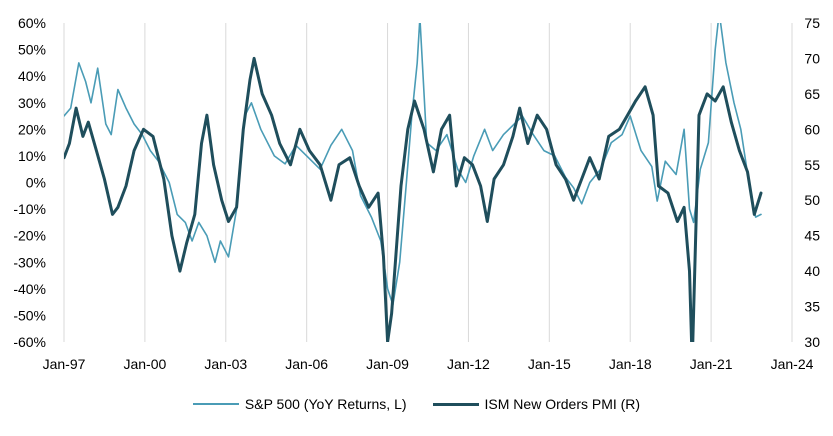  What do you see at coordinates (215, 404) in the screenshot?
I see `sp500-legend-swatch` at bounding box center [215, 404].